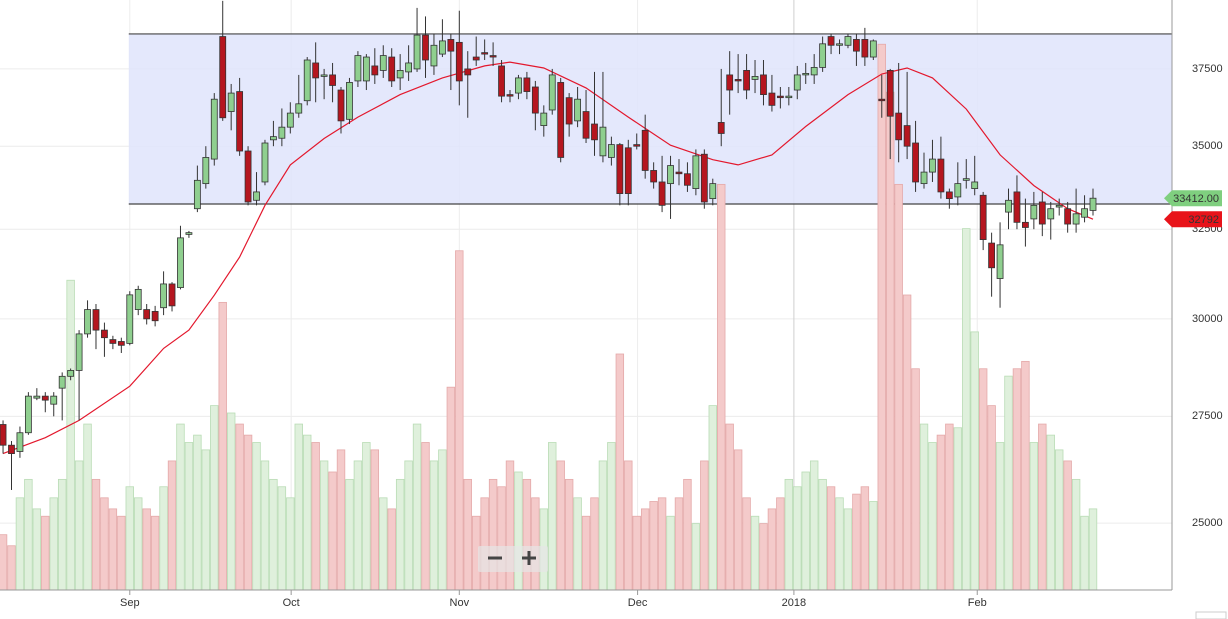 Image resolution: width=1228 pixels, height=619 pixels. What do you see at coordinates (1193, 219) in the screenshot?
I see `price-tag` at bounding box center [1193, 219].